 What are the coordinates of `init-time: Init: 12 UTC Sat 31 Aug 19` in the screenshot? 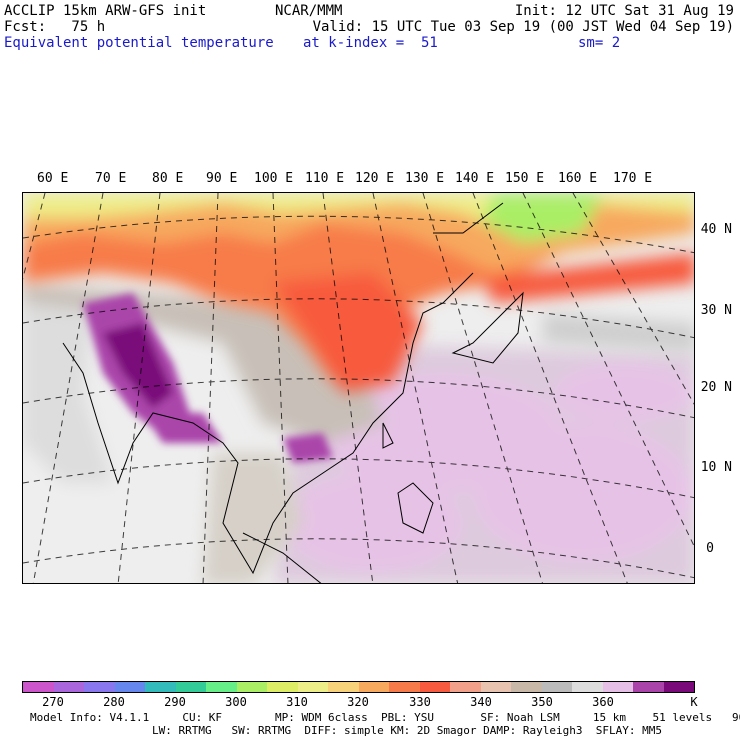 It's located at (624, 11).